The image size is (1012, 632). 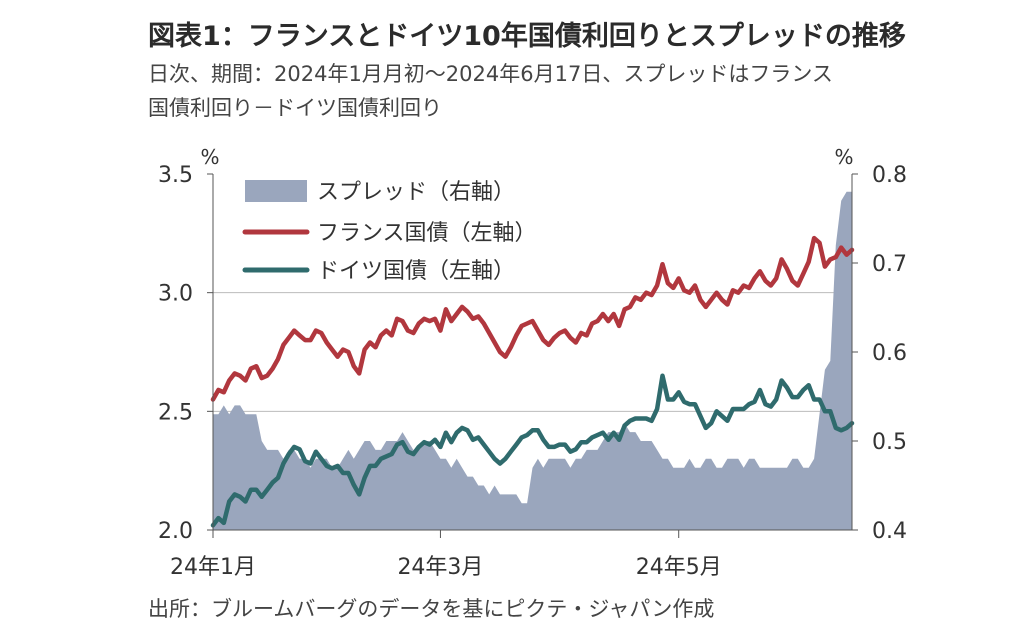 I want to click on right-unit: %, so click(x=843, y=157).